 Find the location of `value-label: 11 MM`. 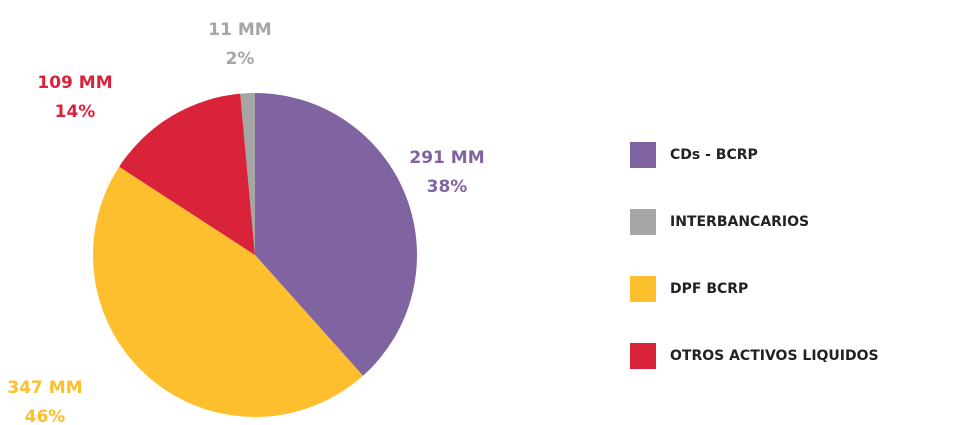

value-label: 11 MM is located at coordinates (239, 30).